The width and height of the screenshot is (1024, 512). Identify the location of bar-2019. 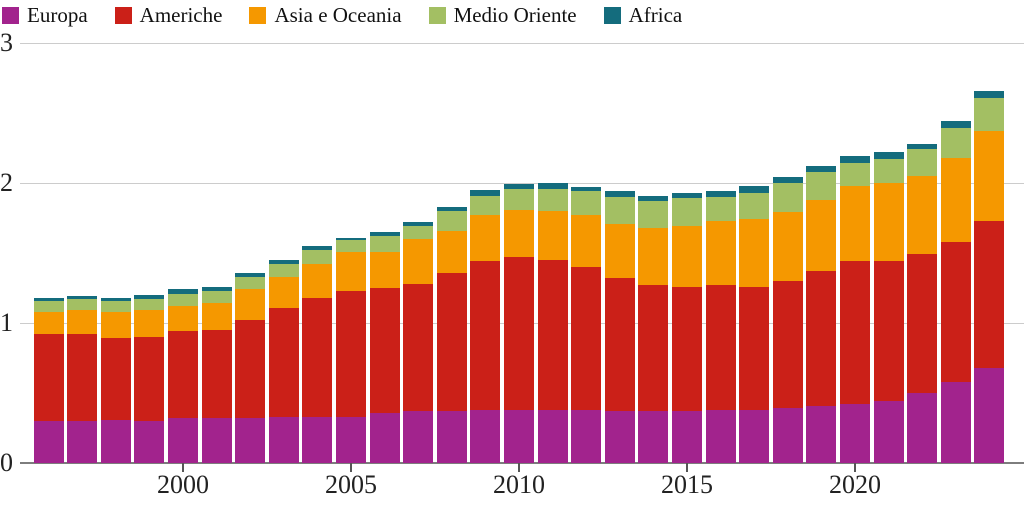
(821, 314).